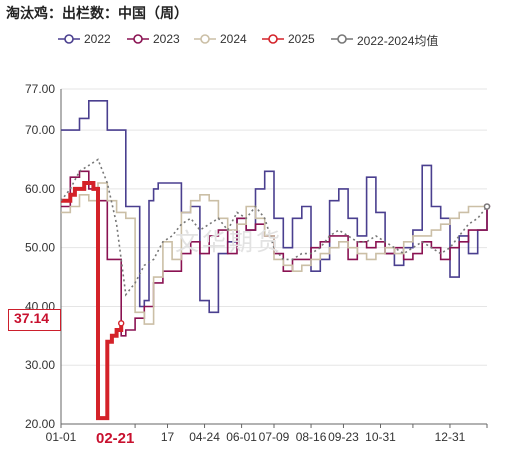 Image resolution: width=511 pixels, height=450 pixels. What do you see at coordinates (311, 437) in the screenshot?
I see `x-tick-label: 08-16` at bounding box center [311, 437].